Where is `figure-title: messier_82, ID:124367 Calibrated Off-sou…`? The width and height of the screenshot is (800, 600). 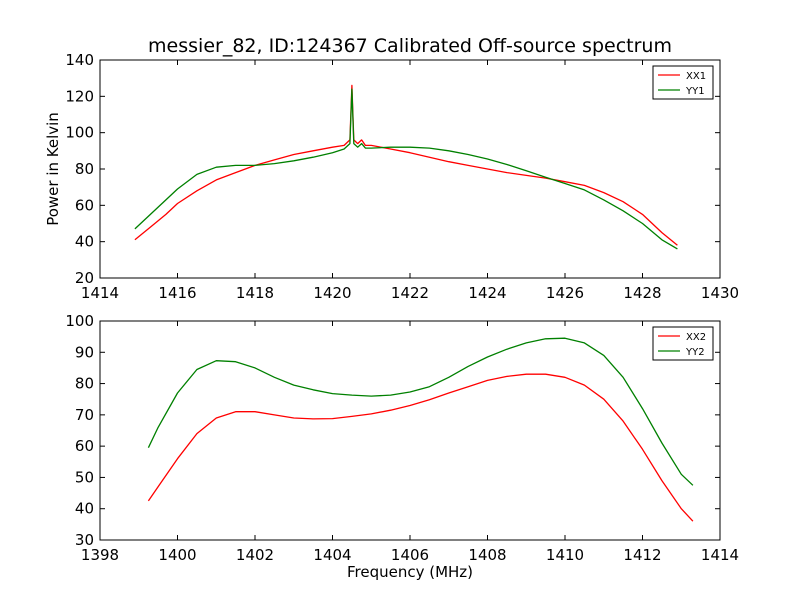 figure-title: messier_82, ID:124367 Calibrated Off-sou… is located at coordinates (410, 46).